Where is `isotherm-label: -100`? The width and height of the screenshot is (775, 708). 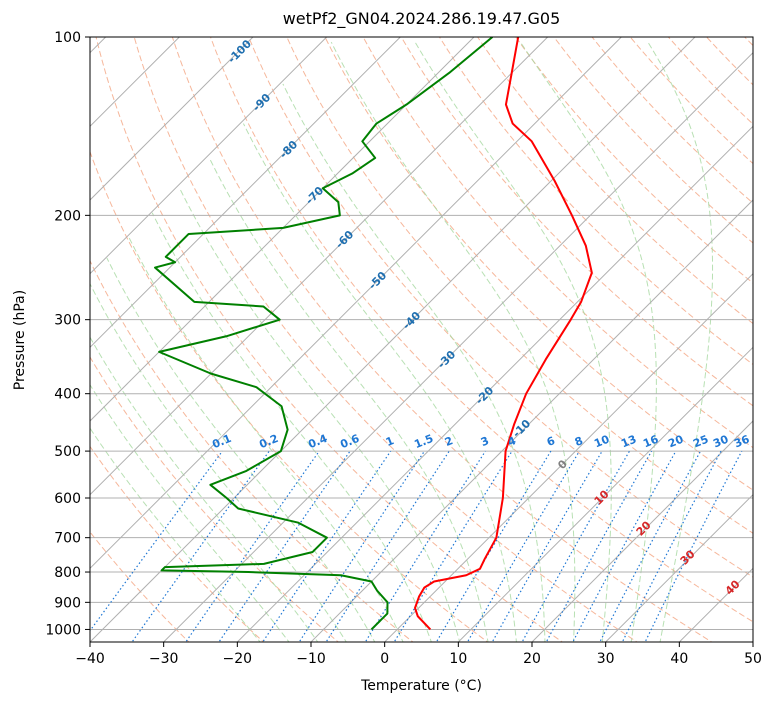
isotherm-label: -100 is located at coordinates (239, 51).